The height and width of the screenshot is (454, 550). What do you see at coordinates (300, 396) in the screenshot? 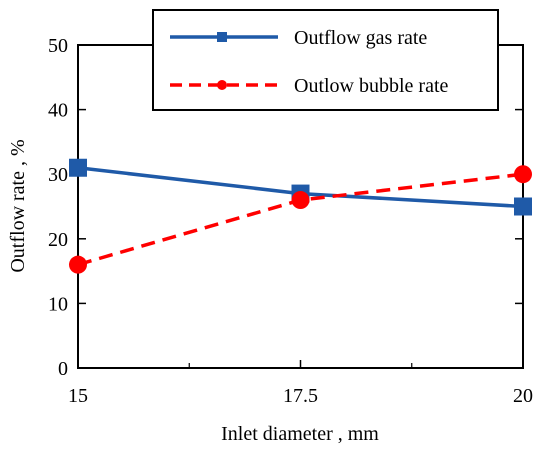
I see `x-tick-label: 17.5` at bounding box center [300, 396].